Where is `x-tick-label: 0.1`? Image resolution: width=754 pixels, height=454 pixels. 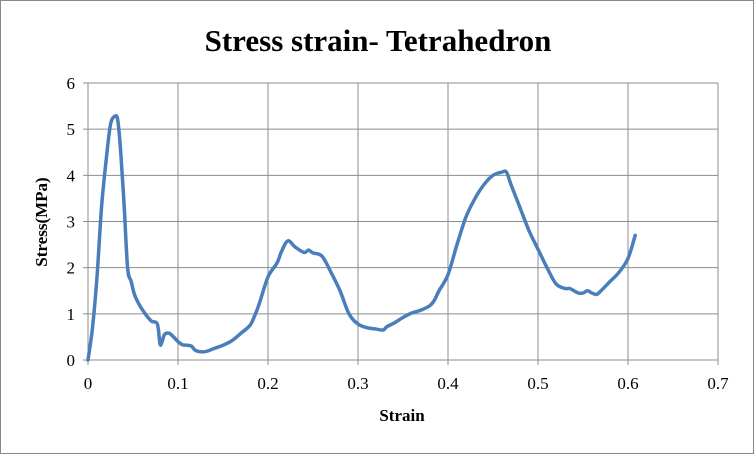 x-tick-label: 0.1 is located at coordinates (177, 383).